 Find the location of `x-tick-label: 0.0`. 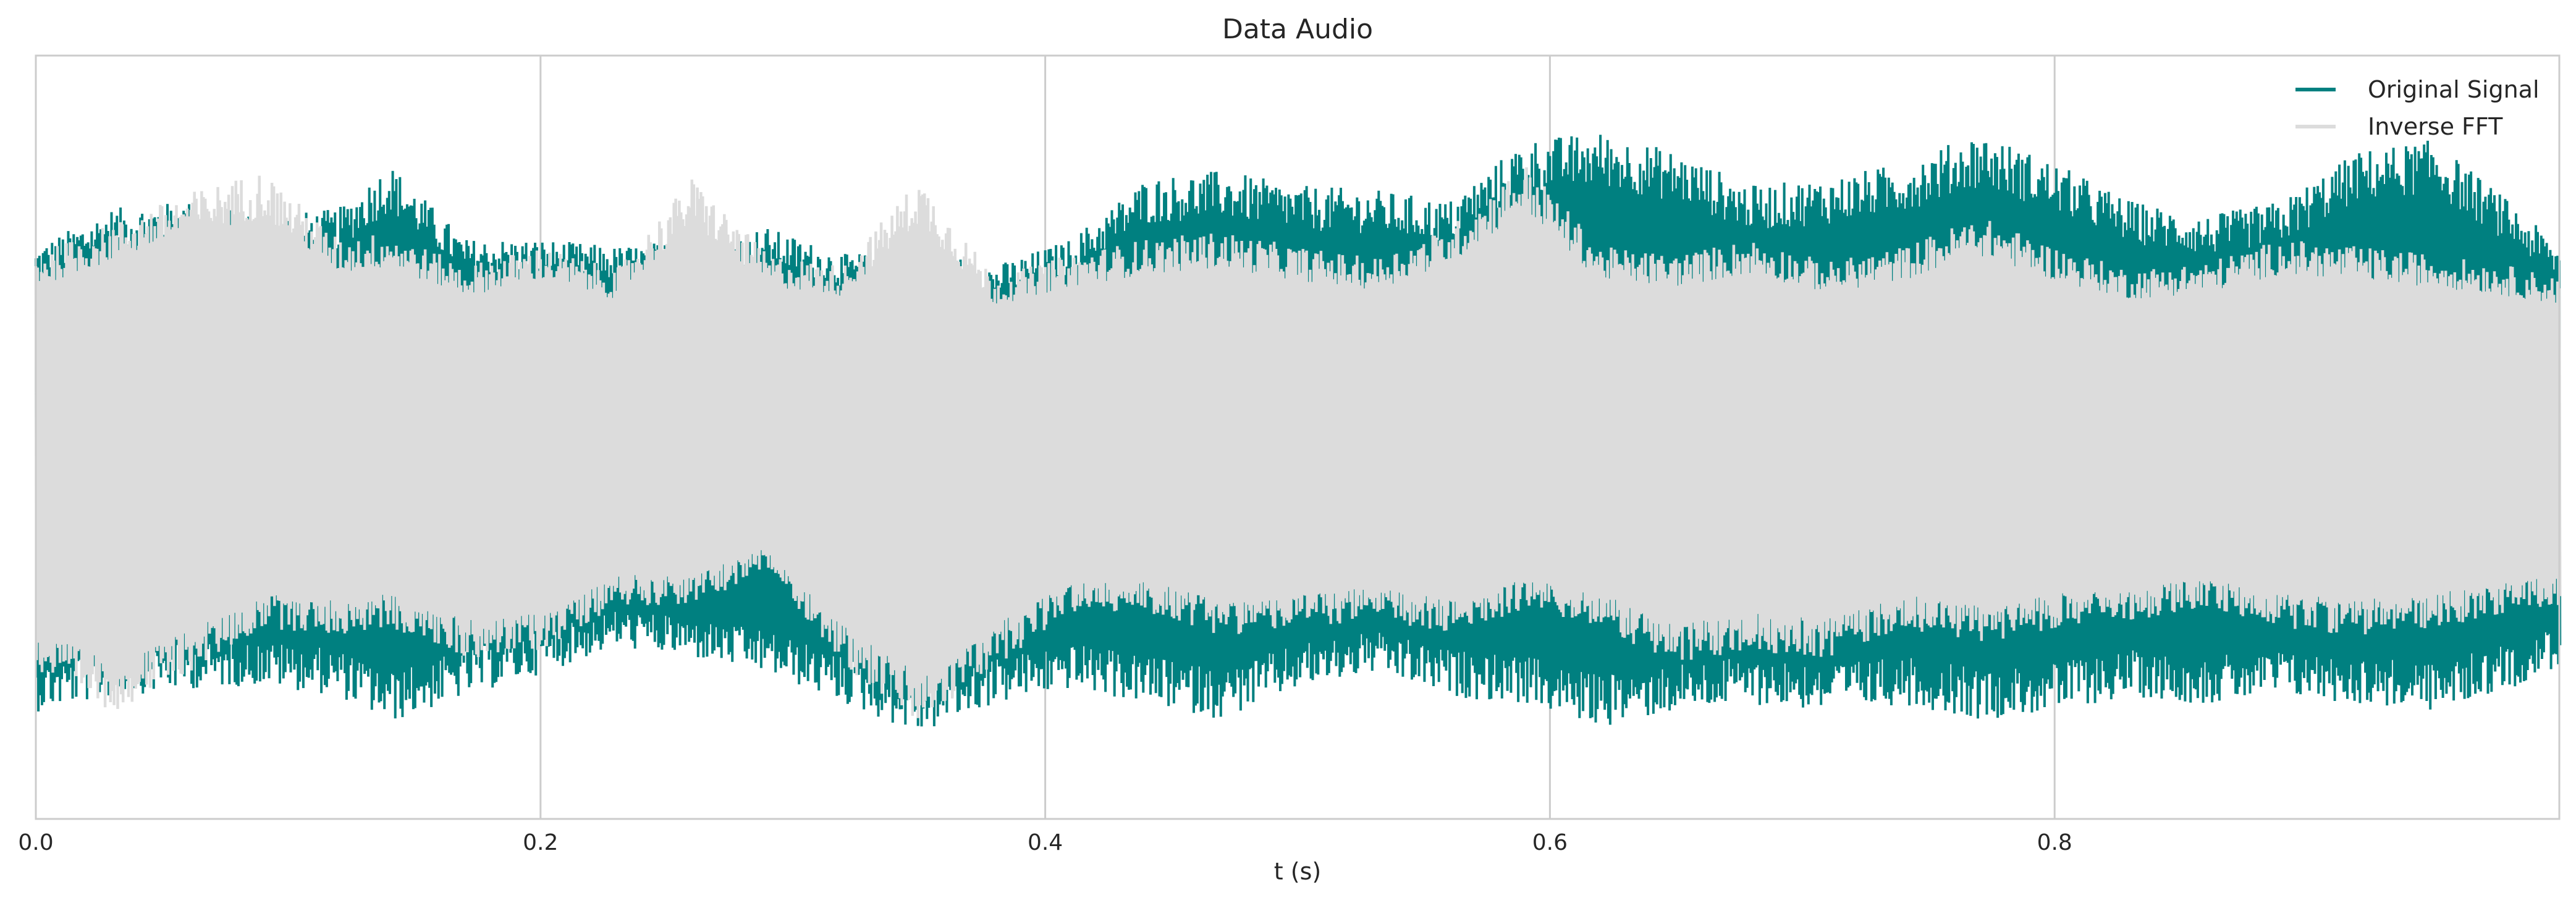

x-tick-label: 0.0 is located at coordinates (35, 842).